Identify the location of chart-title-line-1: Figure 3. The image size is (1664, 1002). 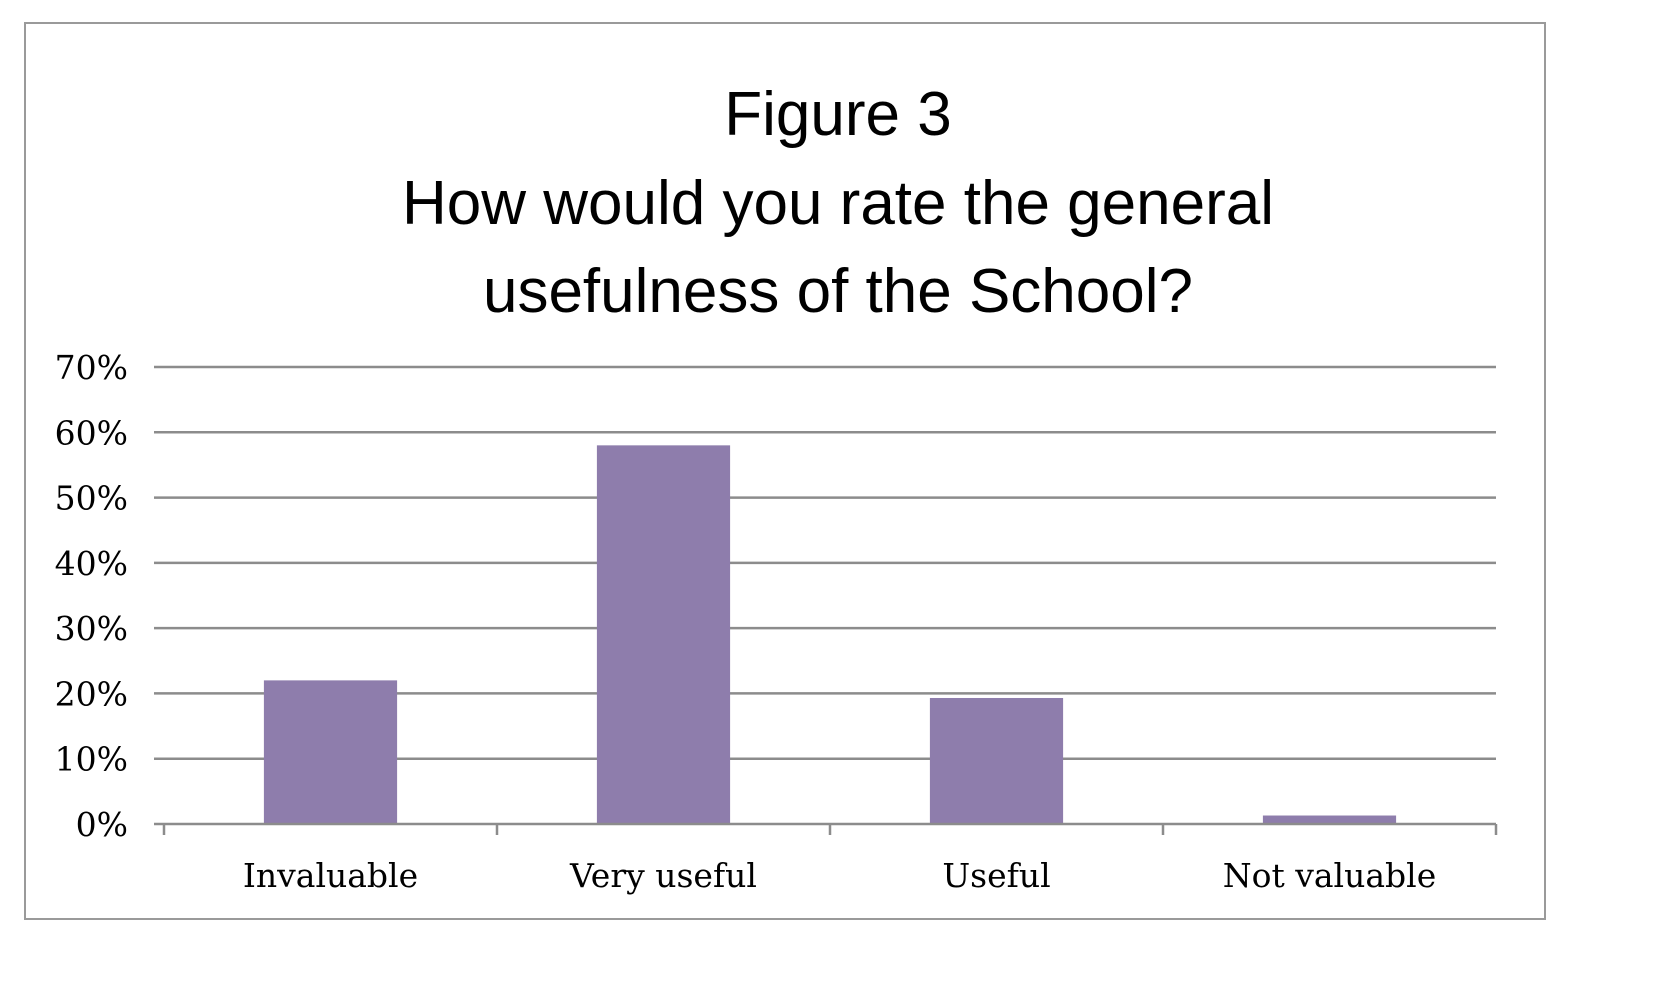
(837, 114).